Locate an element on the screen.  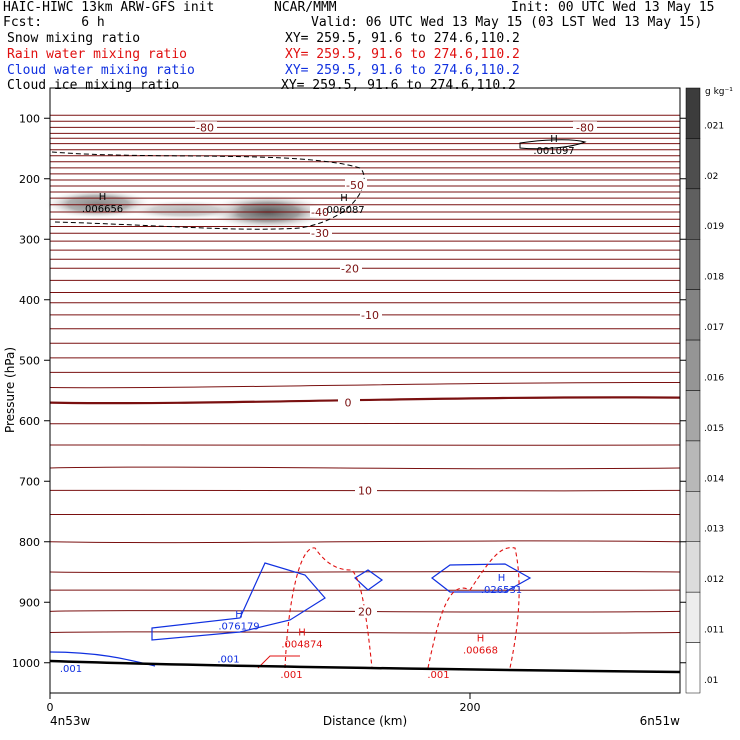
isotherm-label: -50 is located at coordinates (355, 185).